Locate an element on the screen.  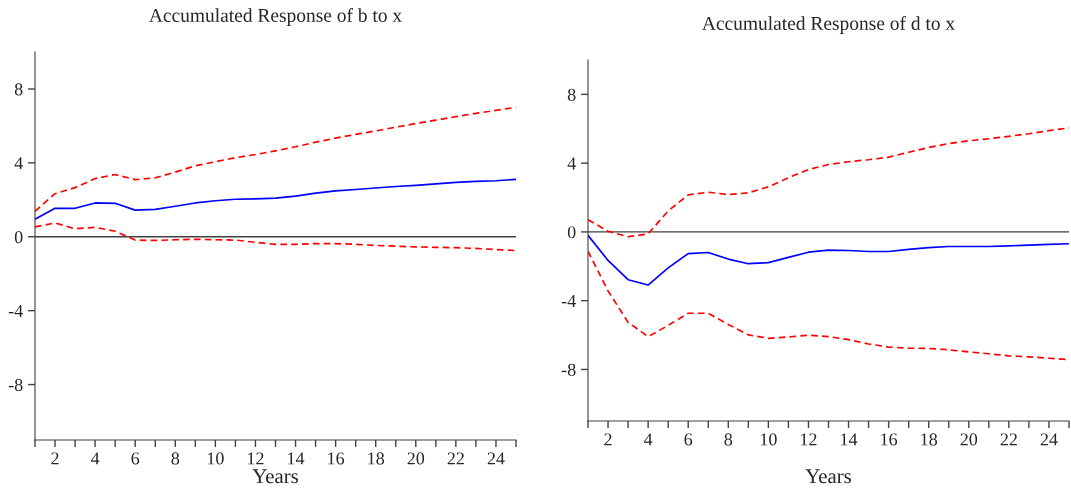
chart-title: Accumulated Response of d to x is located at coordinates (828, 25).